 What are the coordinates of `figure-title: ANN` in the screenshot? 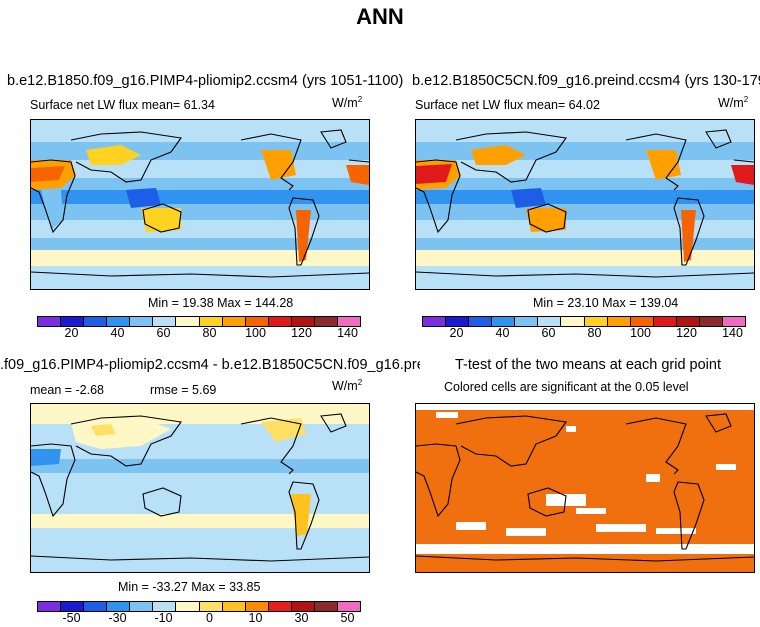 It's located at (380, 16).